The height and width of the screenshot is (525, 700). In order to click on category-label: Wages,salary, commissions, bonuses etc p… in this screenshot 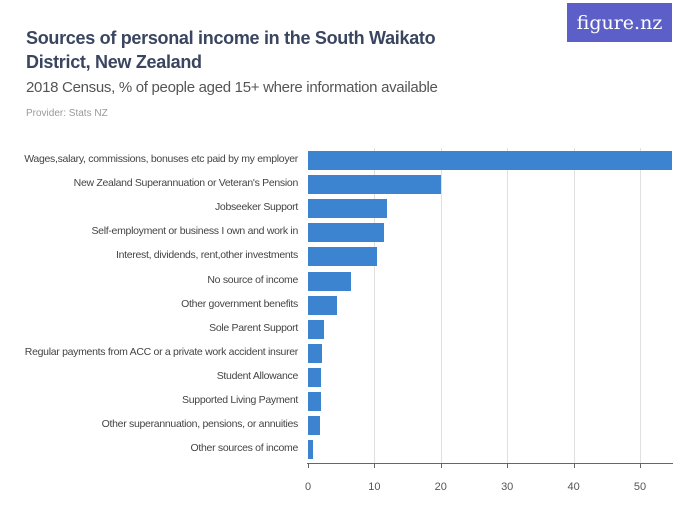, I will do `click(161, 159)`.